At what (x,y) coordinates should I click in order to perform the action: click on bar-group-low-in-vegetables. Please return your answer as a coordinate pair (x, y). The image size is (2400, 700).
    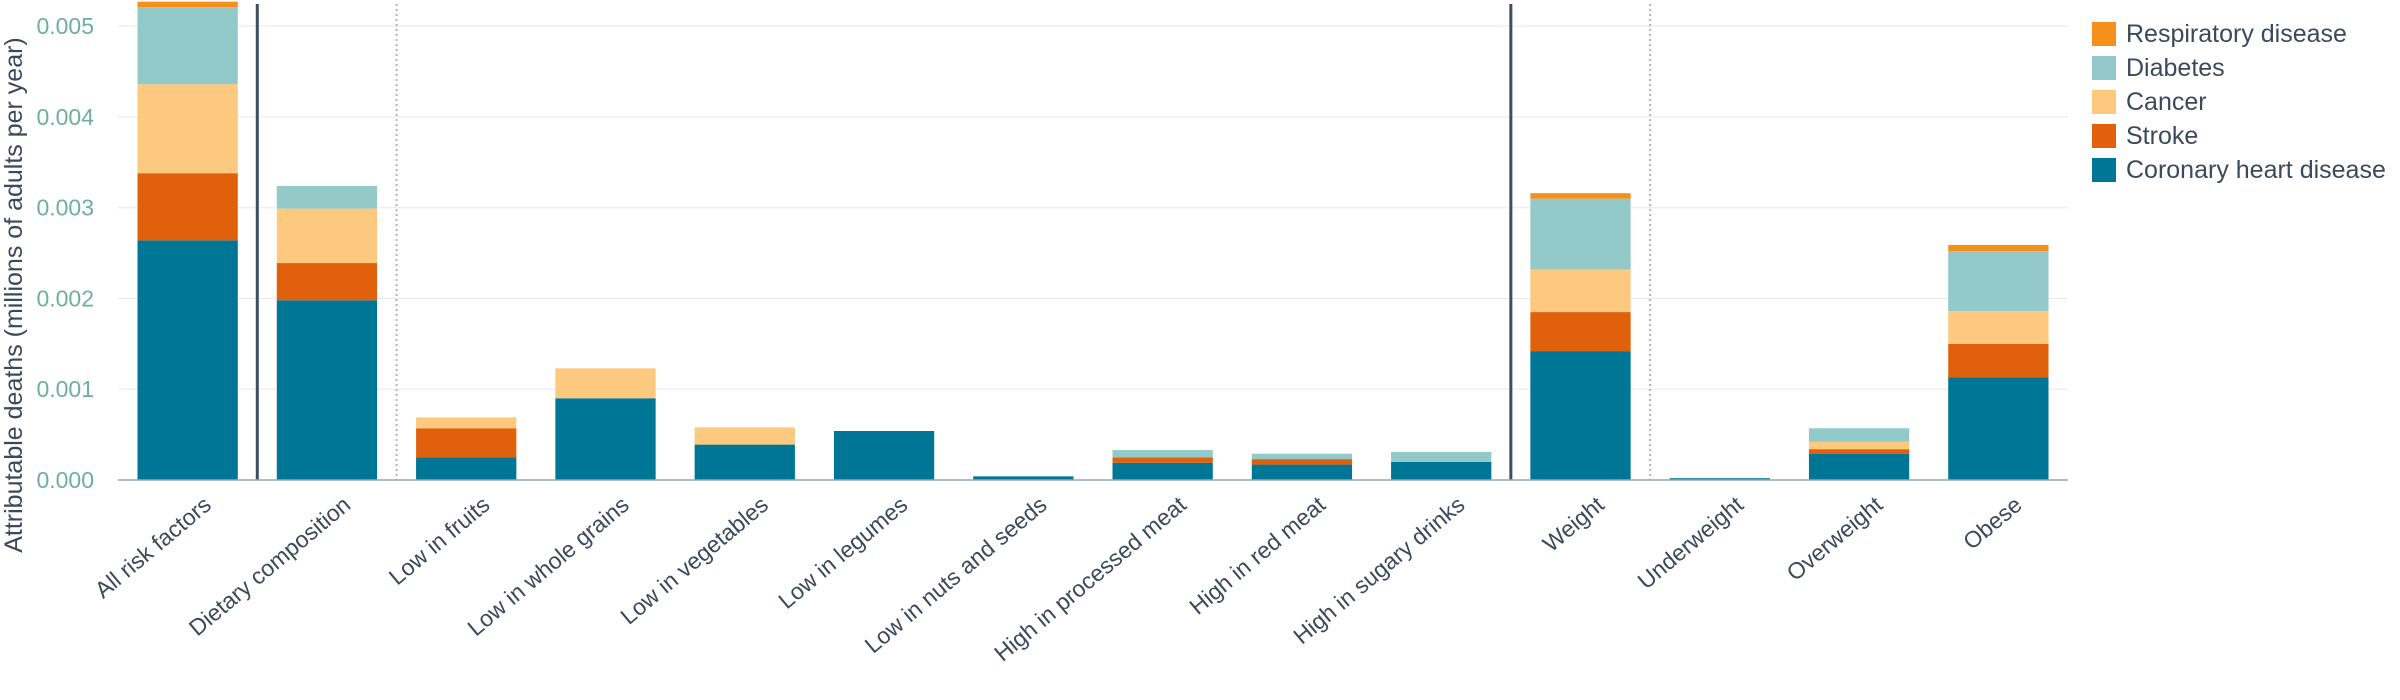
    Looking at the image, I should click on (744, 453).